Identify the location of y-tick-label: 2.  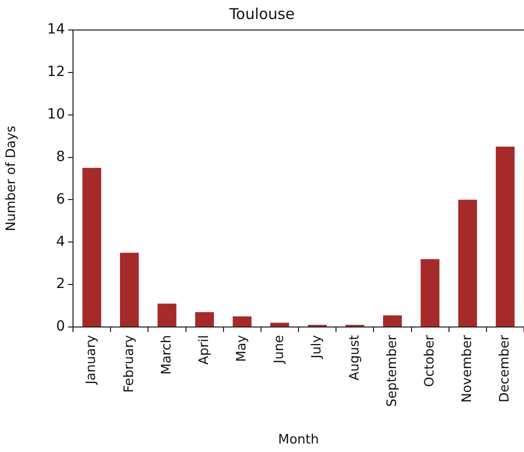
(60, 284).